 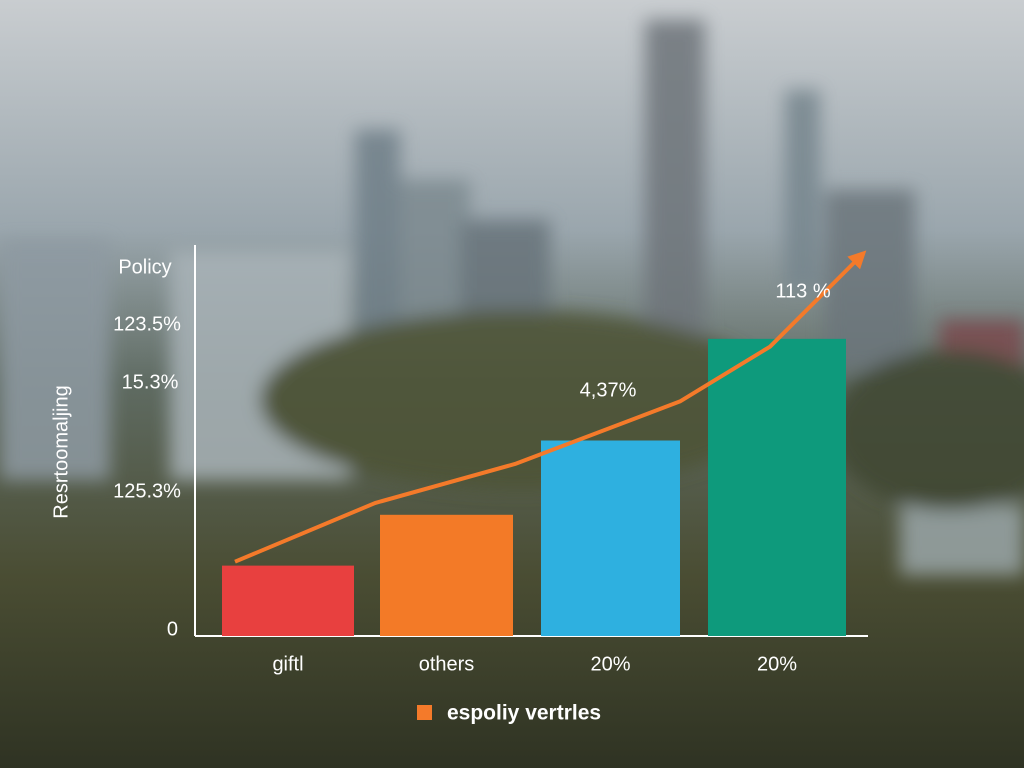 What do you see at coordinates (172, 629) in the screenshot?
I see `y-tick-label: 0` at bounding box center [172, 629].